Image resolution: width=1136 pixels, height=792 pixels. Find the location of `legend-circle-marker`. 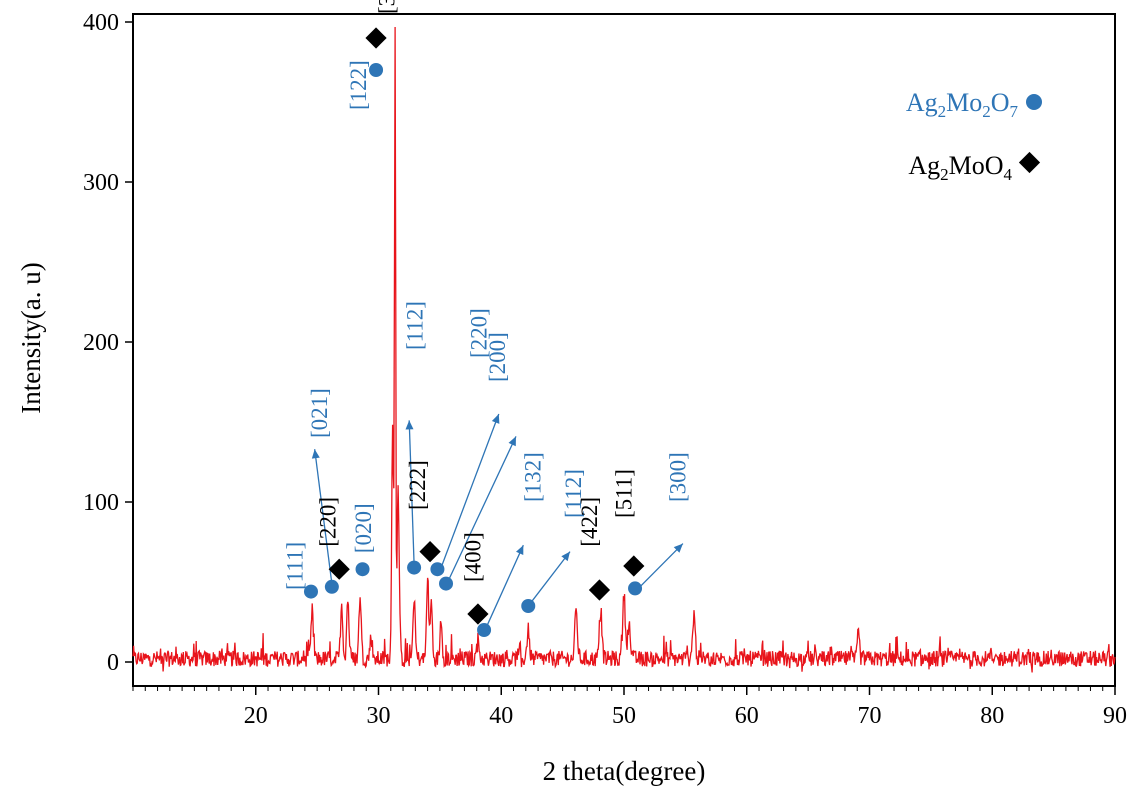

legend-circle-marker is located at coordinates (1034, 102).